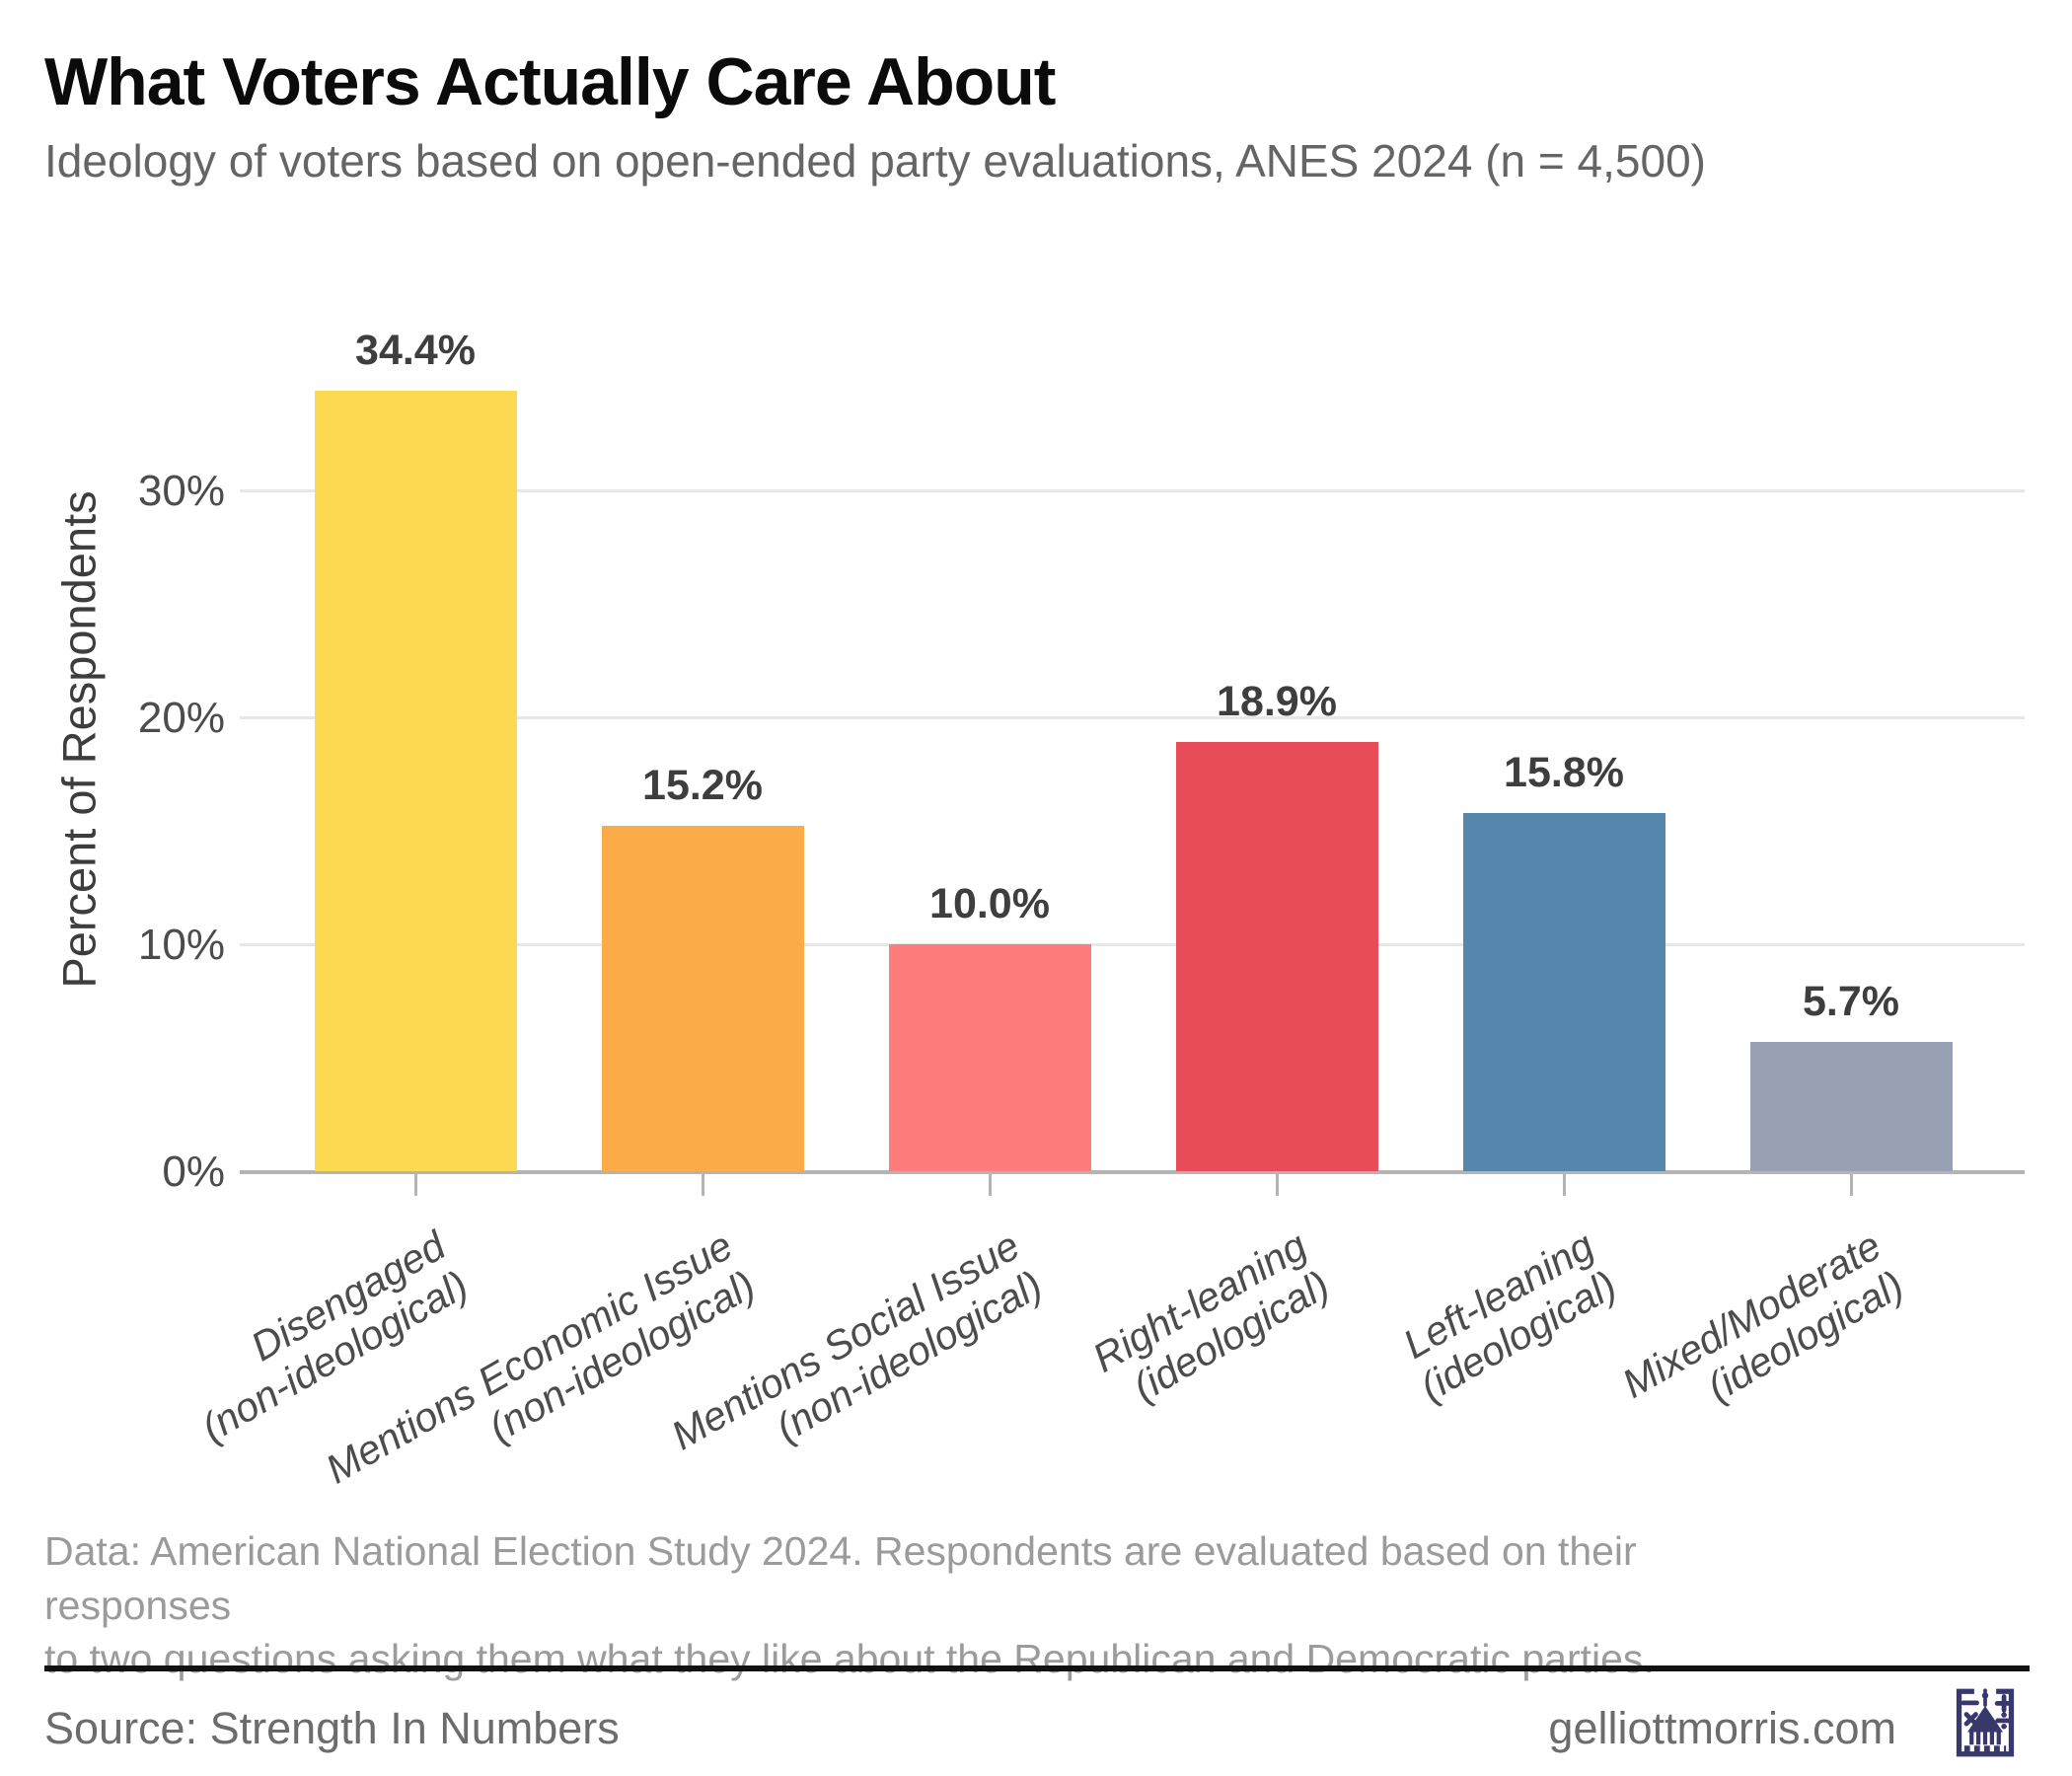  Describe the element at coordinates (1722, 1728) in the screenshot. I see `website-link: gelliottmorris.com` at that location.